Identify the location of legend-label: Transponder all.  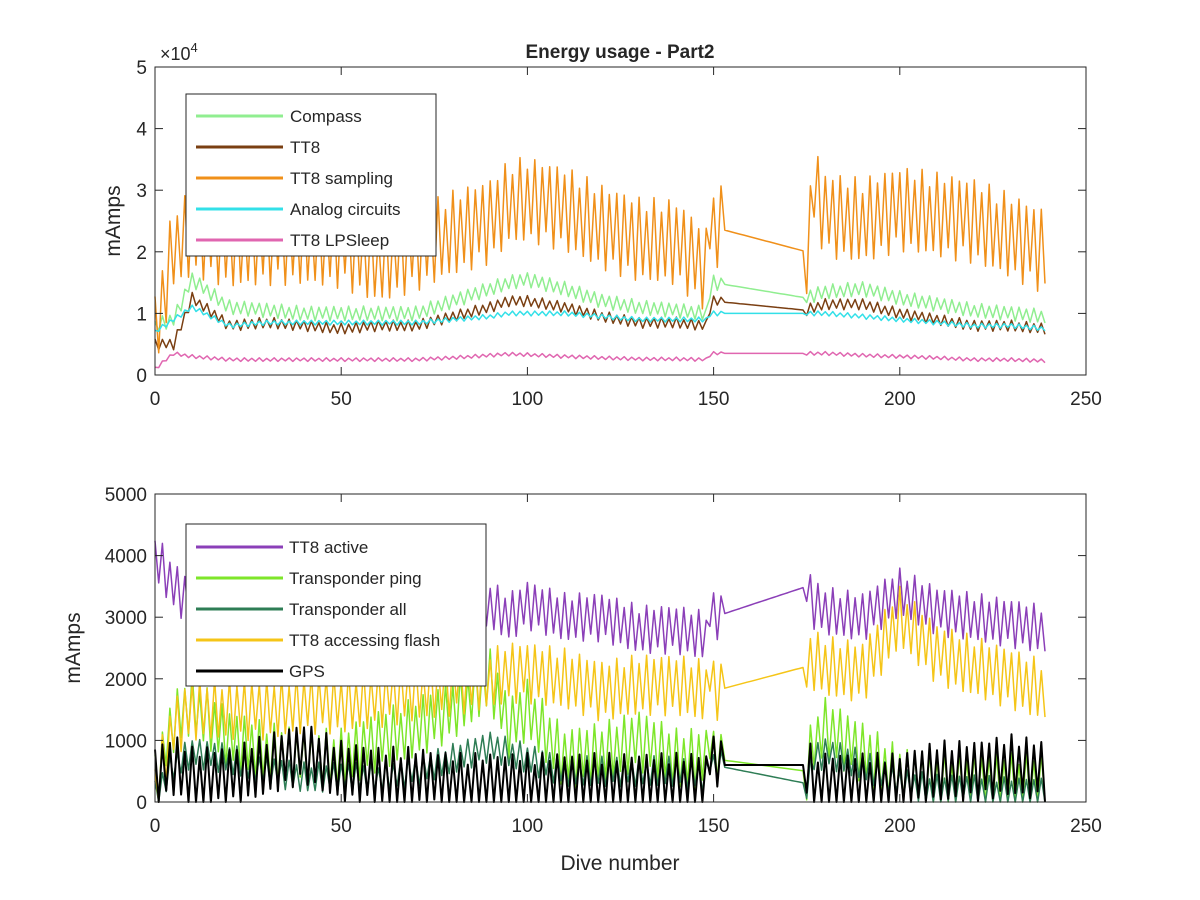
(348, 609).